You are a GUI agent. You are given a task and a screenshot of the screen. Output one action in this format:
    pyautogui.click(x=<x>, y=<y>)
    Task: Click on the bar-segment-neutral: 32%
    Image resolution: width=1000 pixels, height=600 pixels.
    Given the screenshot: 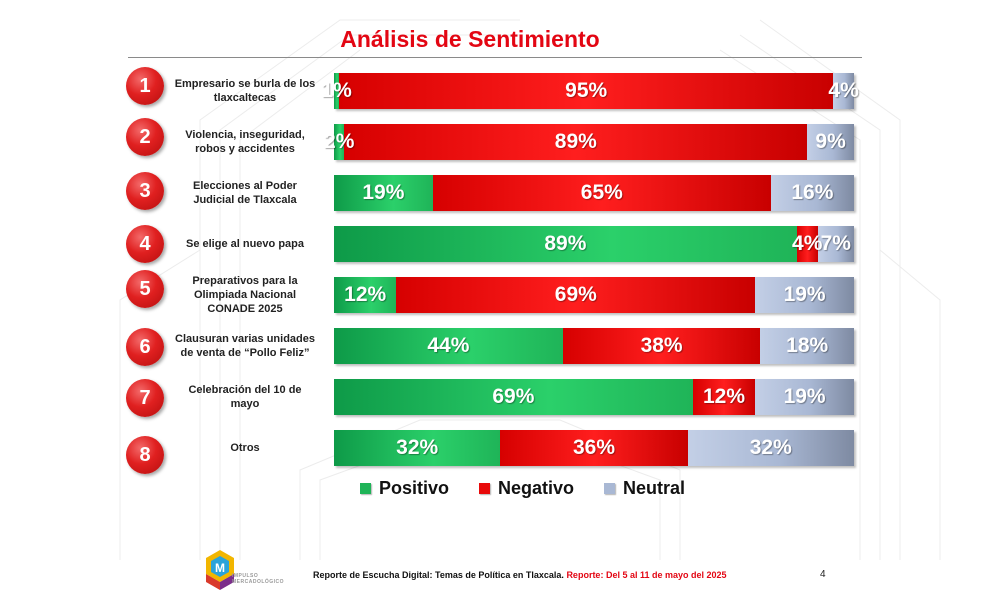 What is the action you would take?
    pyautogui.click(x=770, y=448)
    